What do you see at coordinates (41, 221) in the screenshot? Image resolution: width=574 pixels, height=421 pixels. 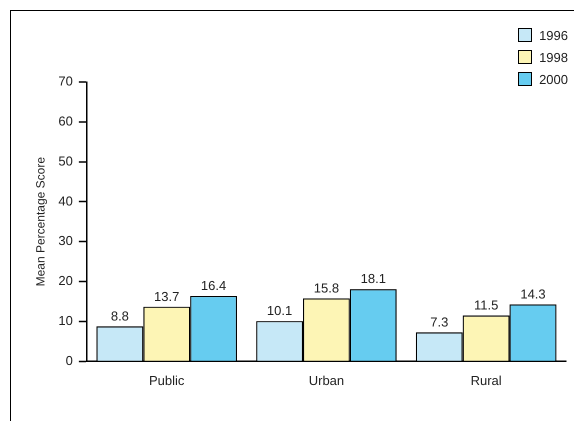 I see `y-axis-title: Mean Percentage Score` at bounding box center [41, 221].